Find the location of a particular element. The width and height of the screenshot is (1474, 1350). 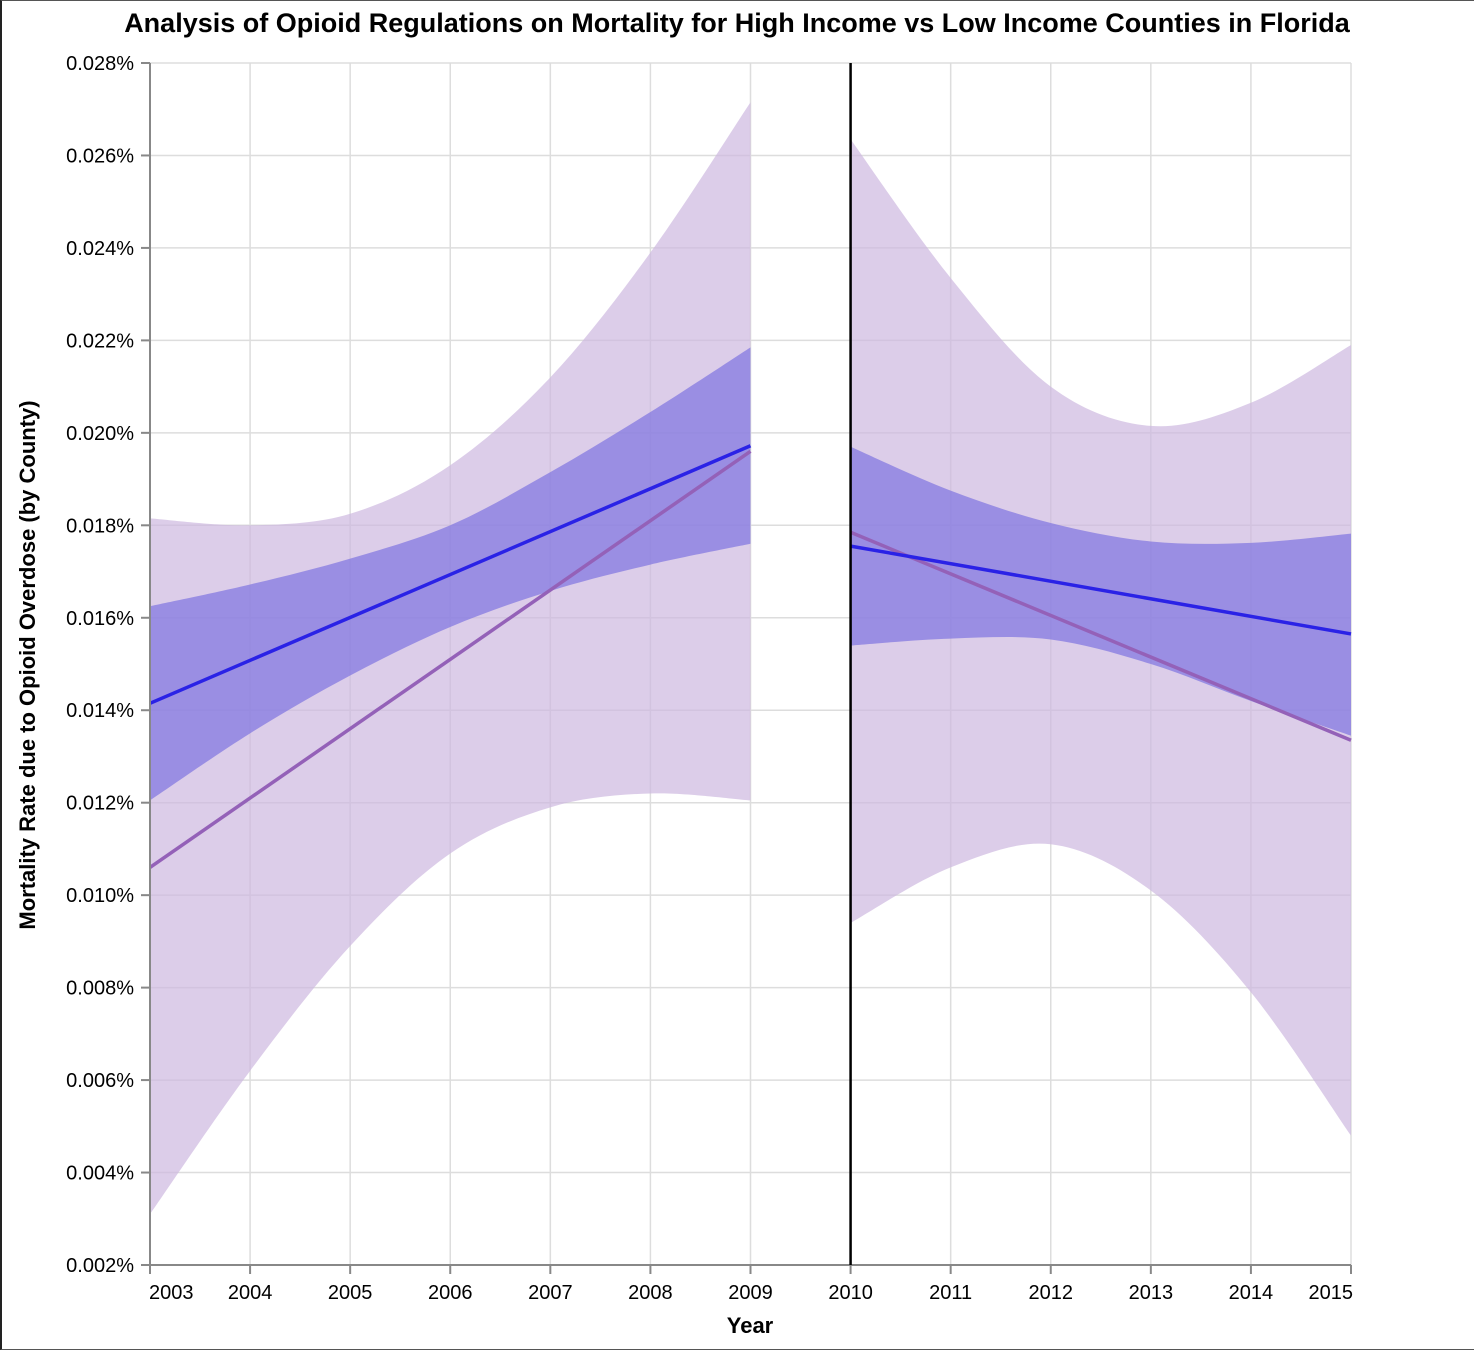

x-tick-label: 2012 is located at coordinates (1051, 1293).